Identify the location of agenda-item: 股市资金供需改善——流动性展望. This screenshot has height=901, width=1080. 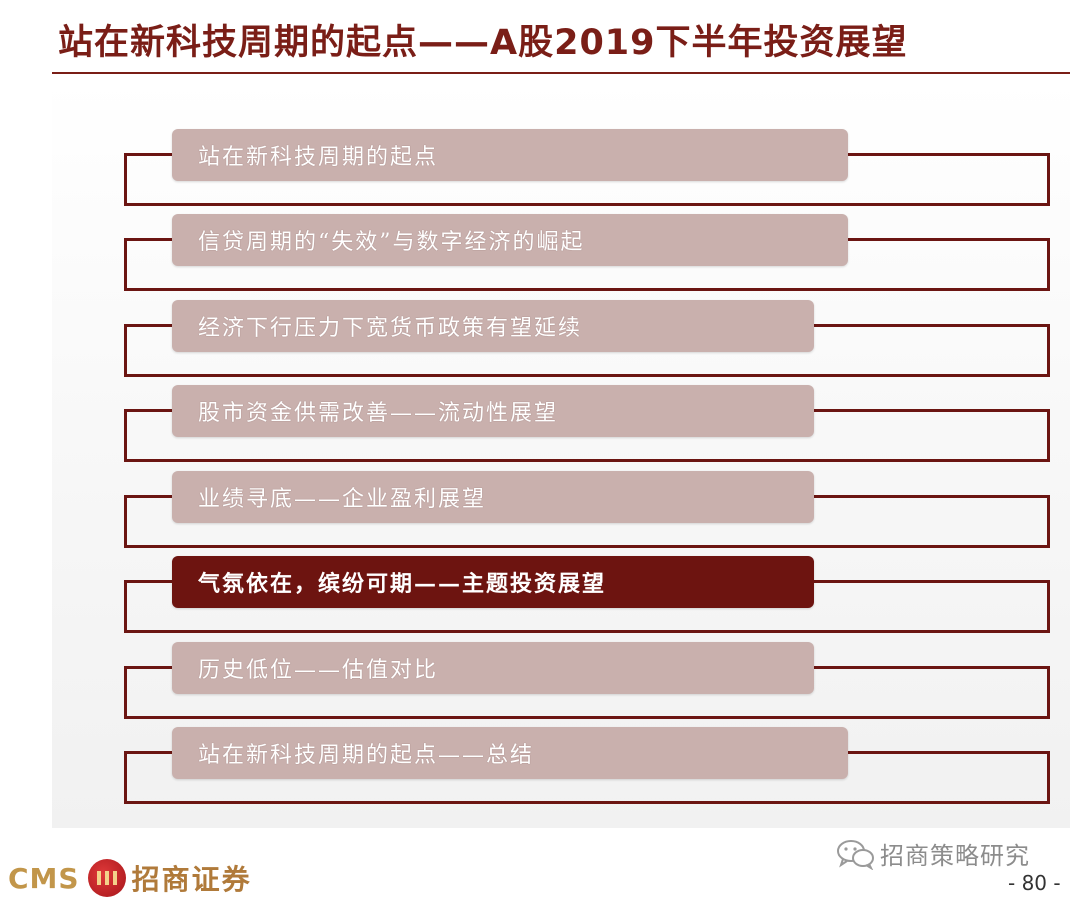
(540, 425).